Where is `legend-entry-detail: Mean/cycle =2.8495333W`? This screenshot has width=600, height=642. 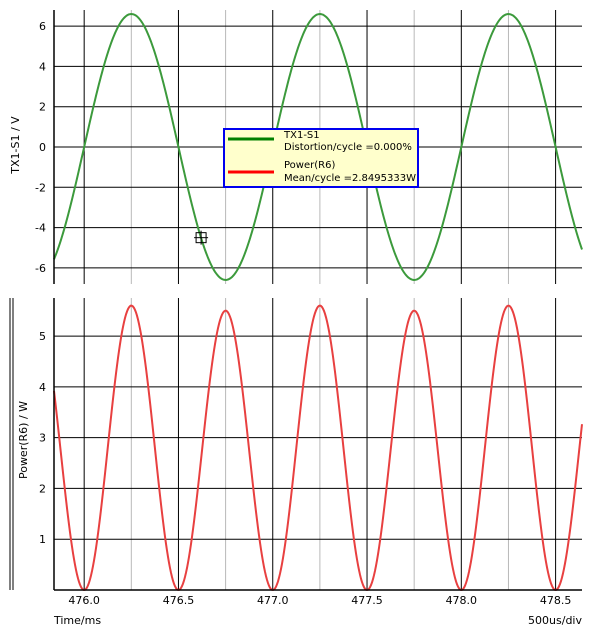 legend-entry-detail: Mean/cycle =2.8495333W is located at coordinates (350, 178).